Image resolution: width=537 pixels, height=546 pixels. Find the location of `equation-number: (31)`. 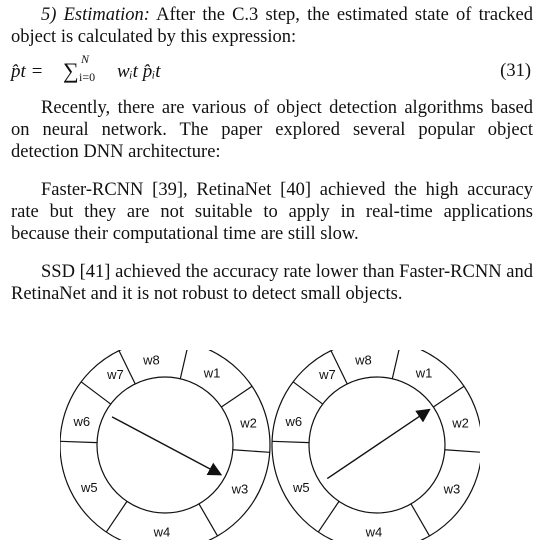

equation-number: (31) is located at coordinates (515, 71).